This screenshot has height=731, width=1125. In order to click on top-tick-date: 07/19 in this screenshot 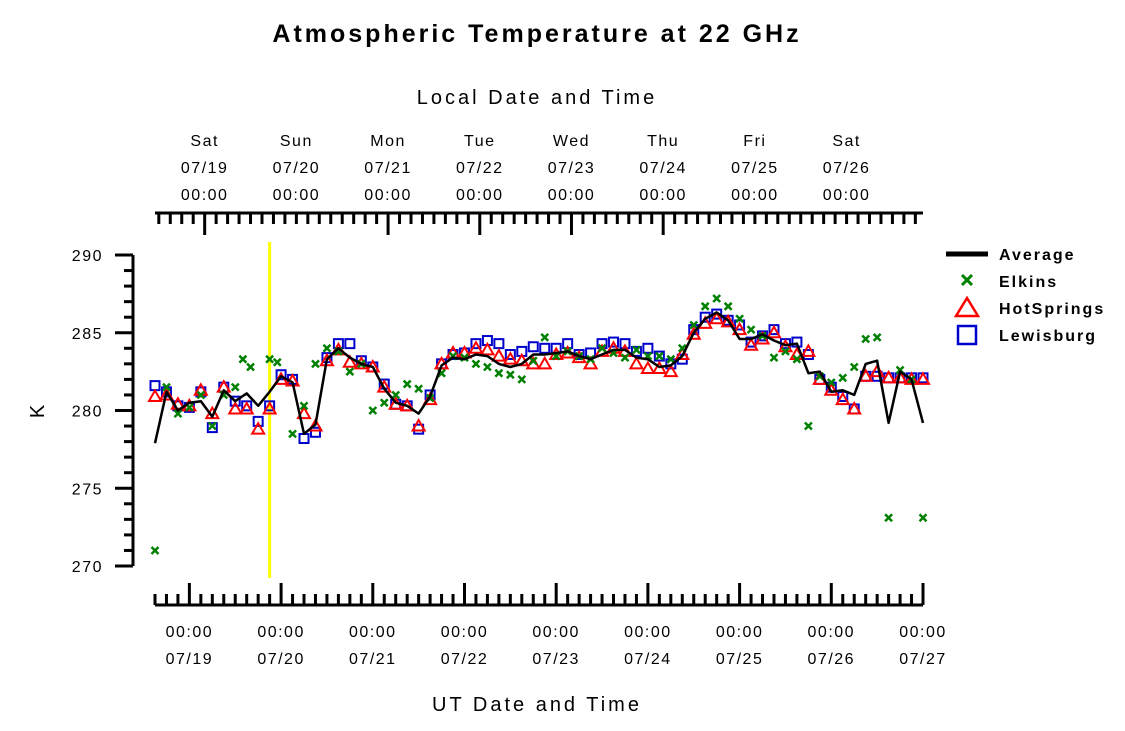, I will do `click(205, 168)`.